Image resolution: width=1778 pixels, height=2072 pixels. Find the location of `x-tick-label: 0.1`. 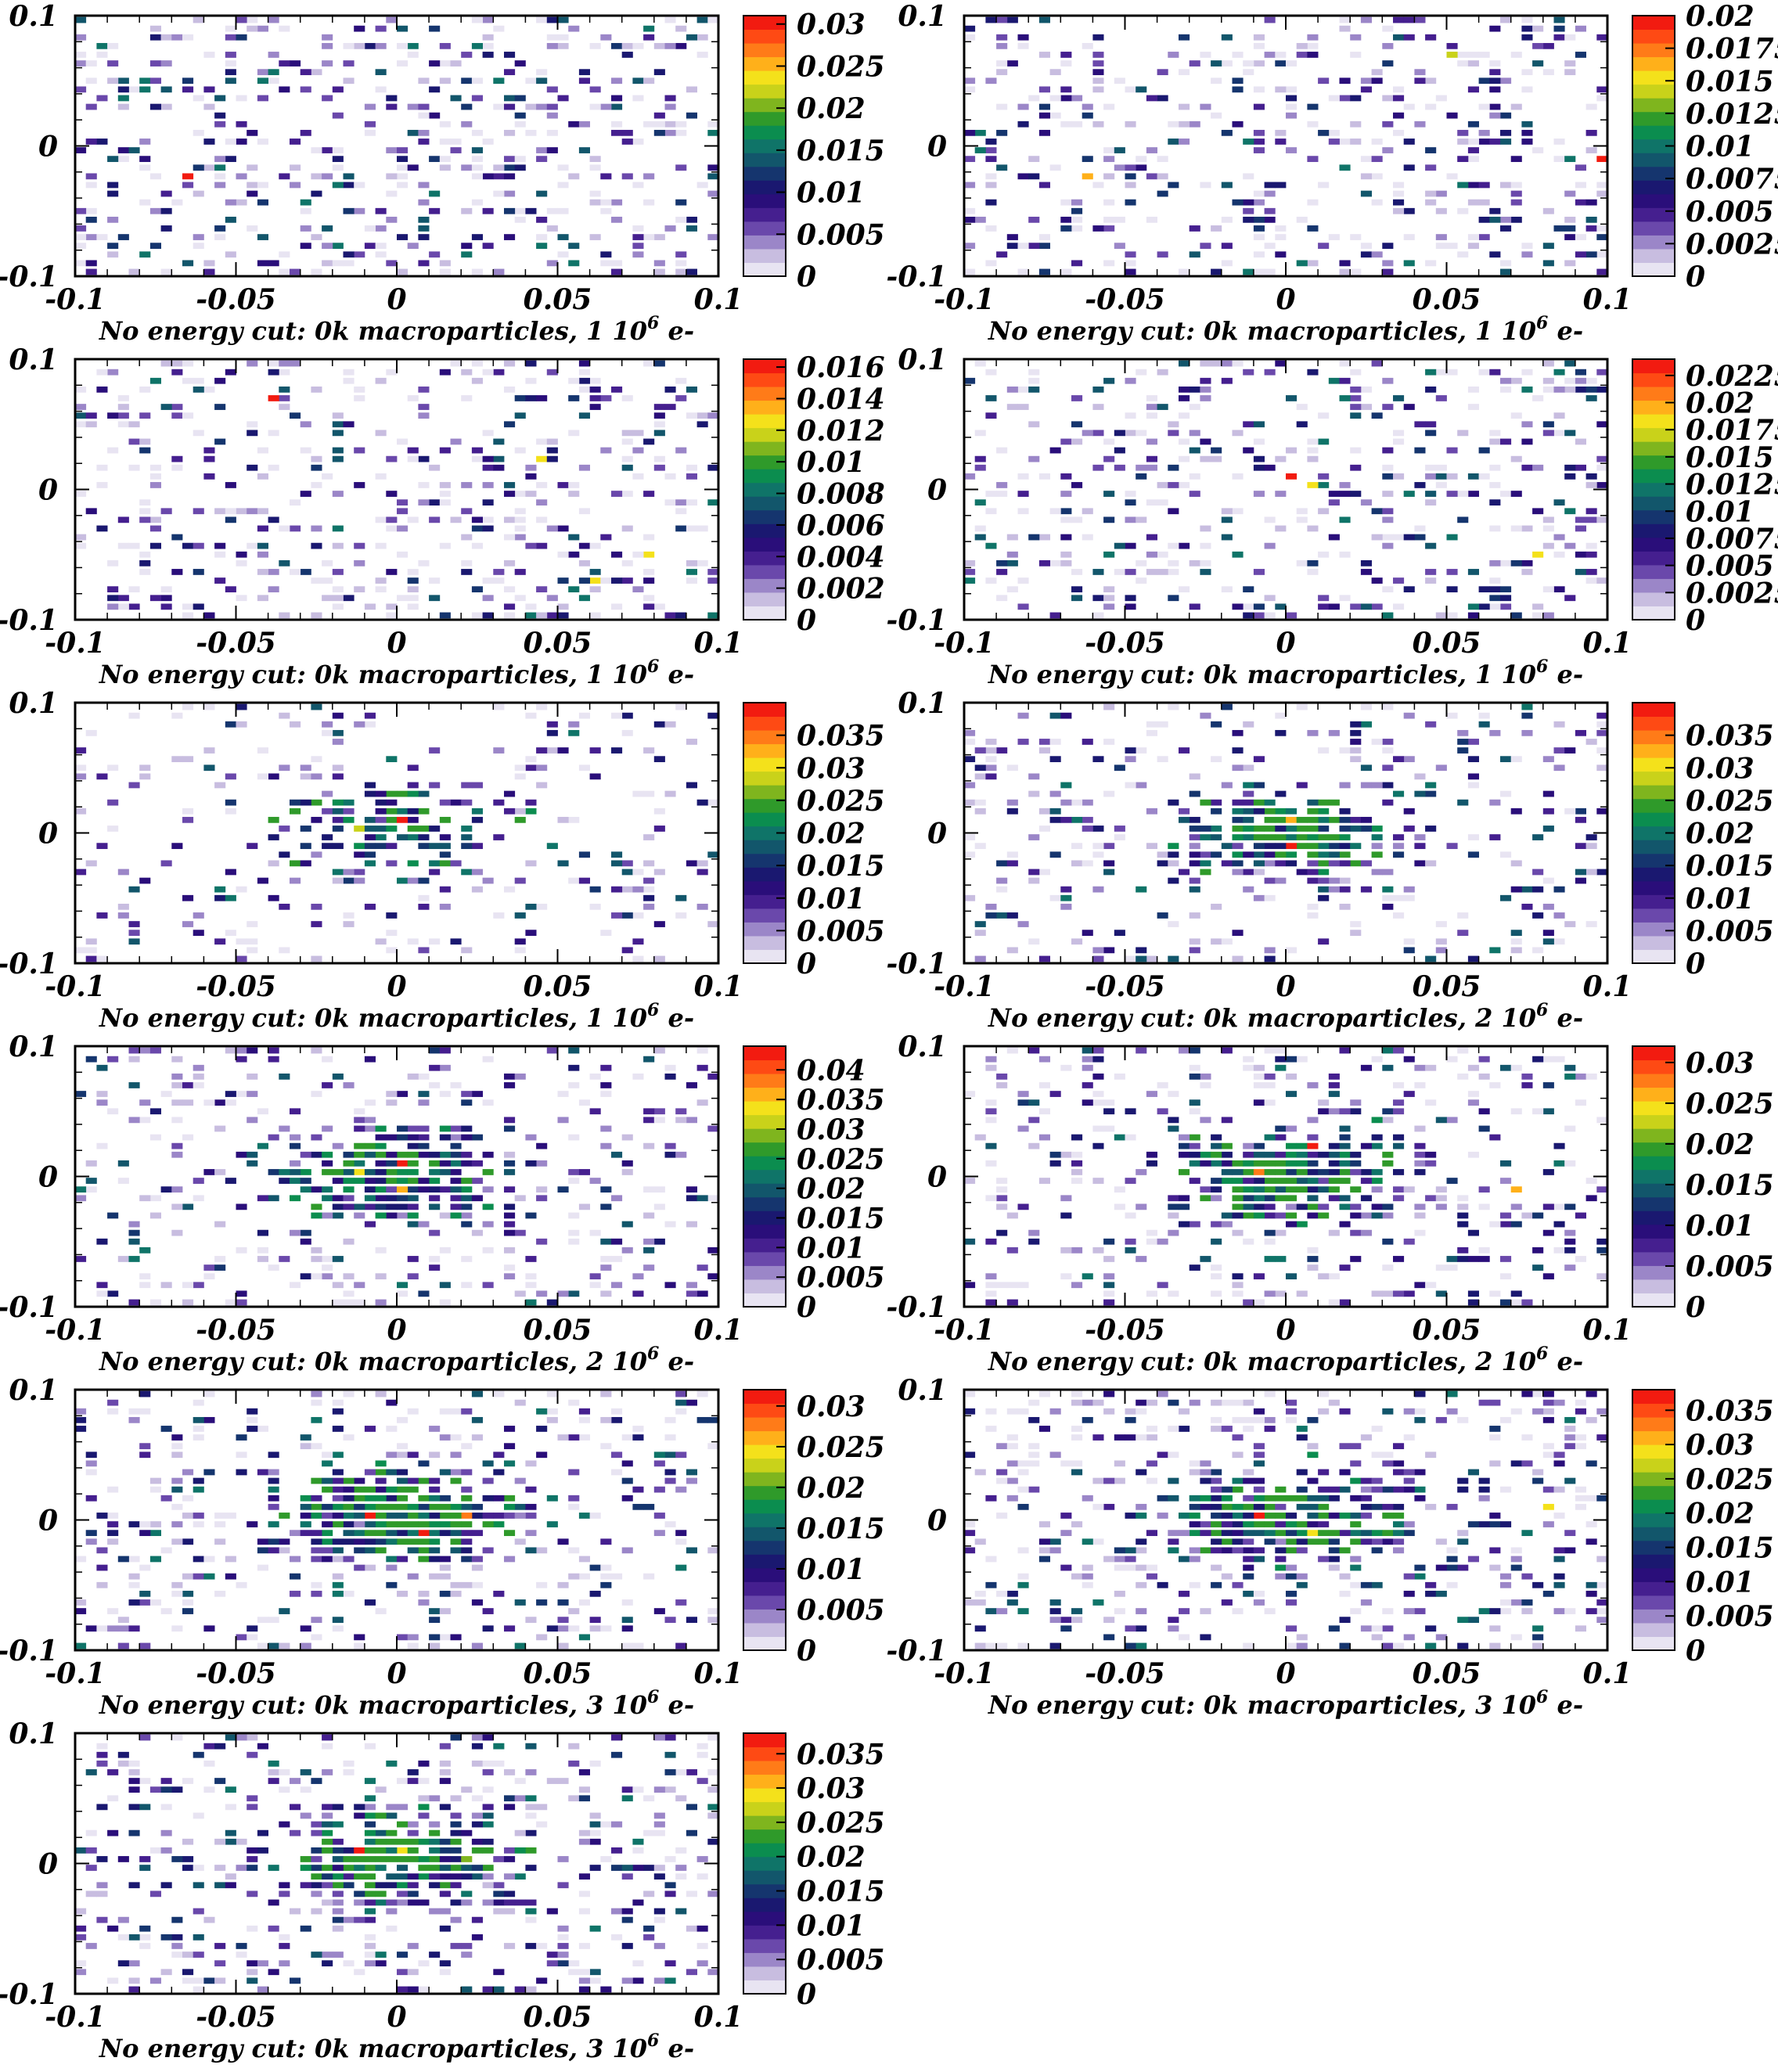

x-tick-label: 0.1 is located at coordinates (1607, 987).